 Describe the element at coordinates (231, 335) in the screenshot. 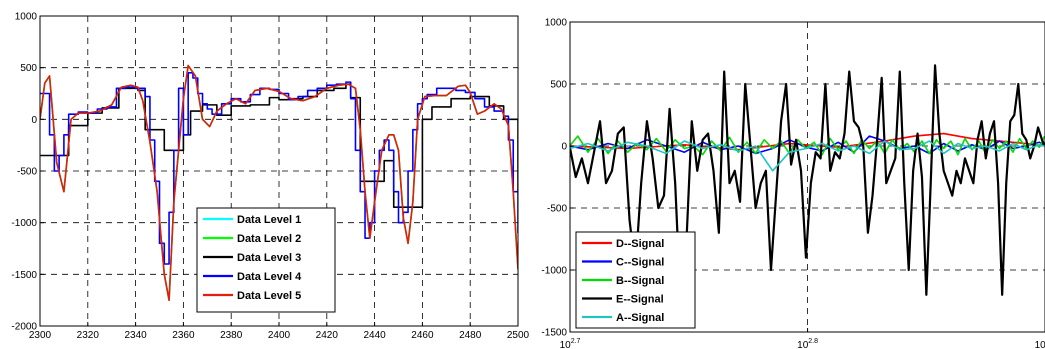

I see `x-tick-label: 2380` at that location.